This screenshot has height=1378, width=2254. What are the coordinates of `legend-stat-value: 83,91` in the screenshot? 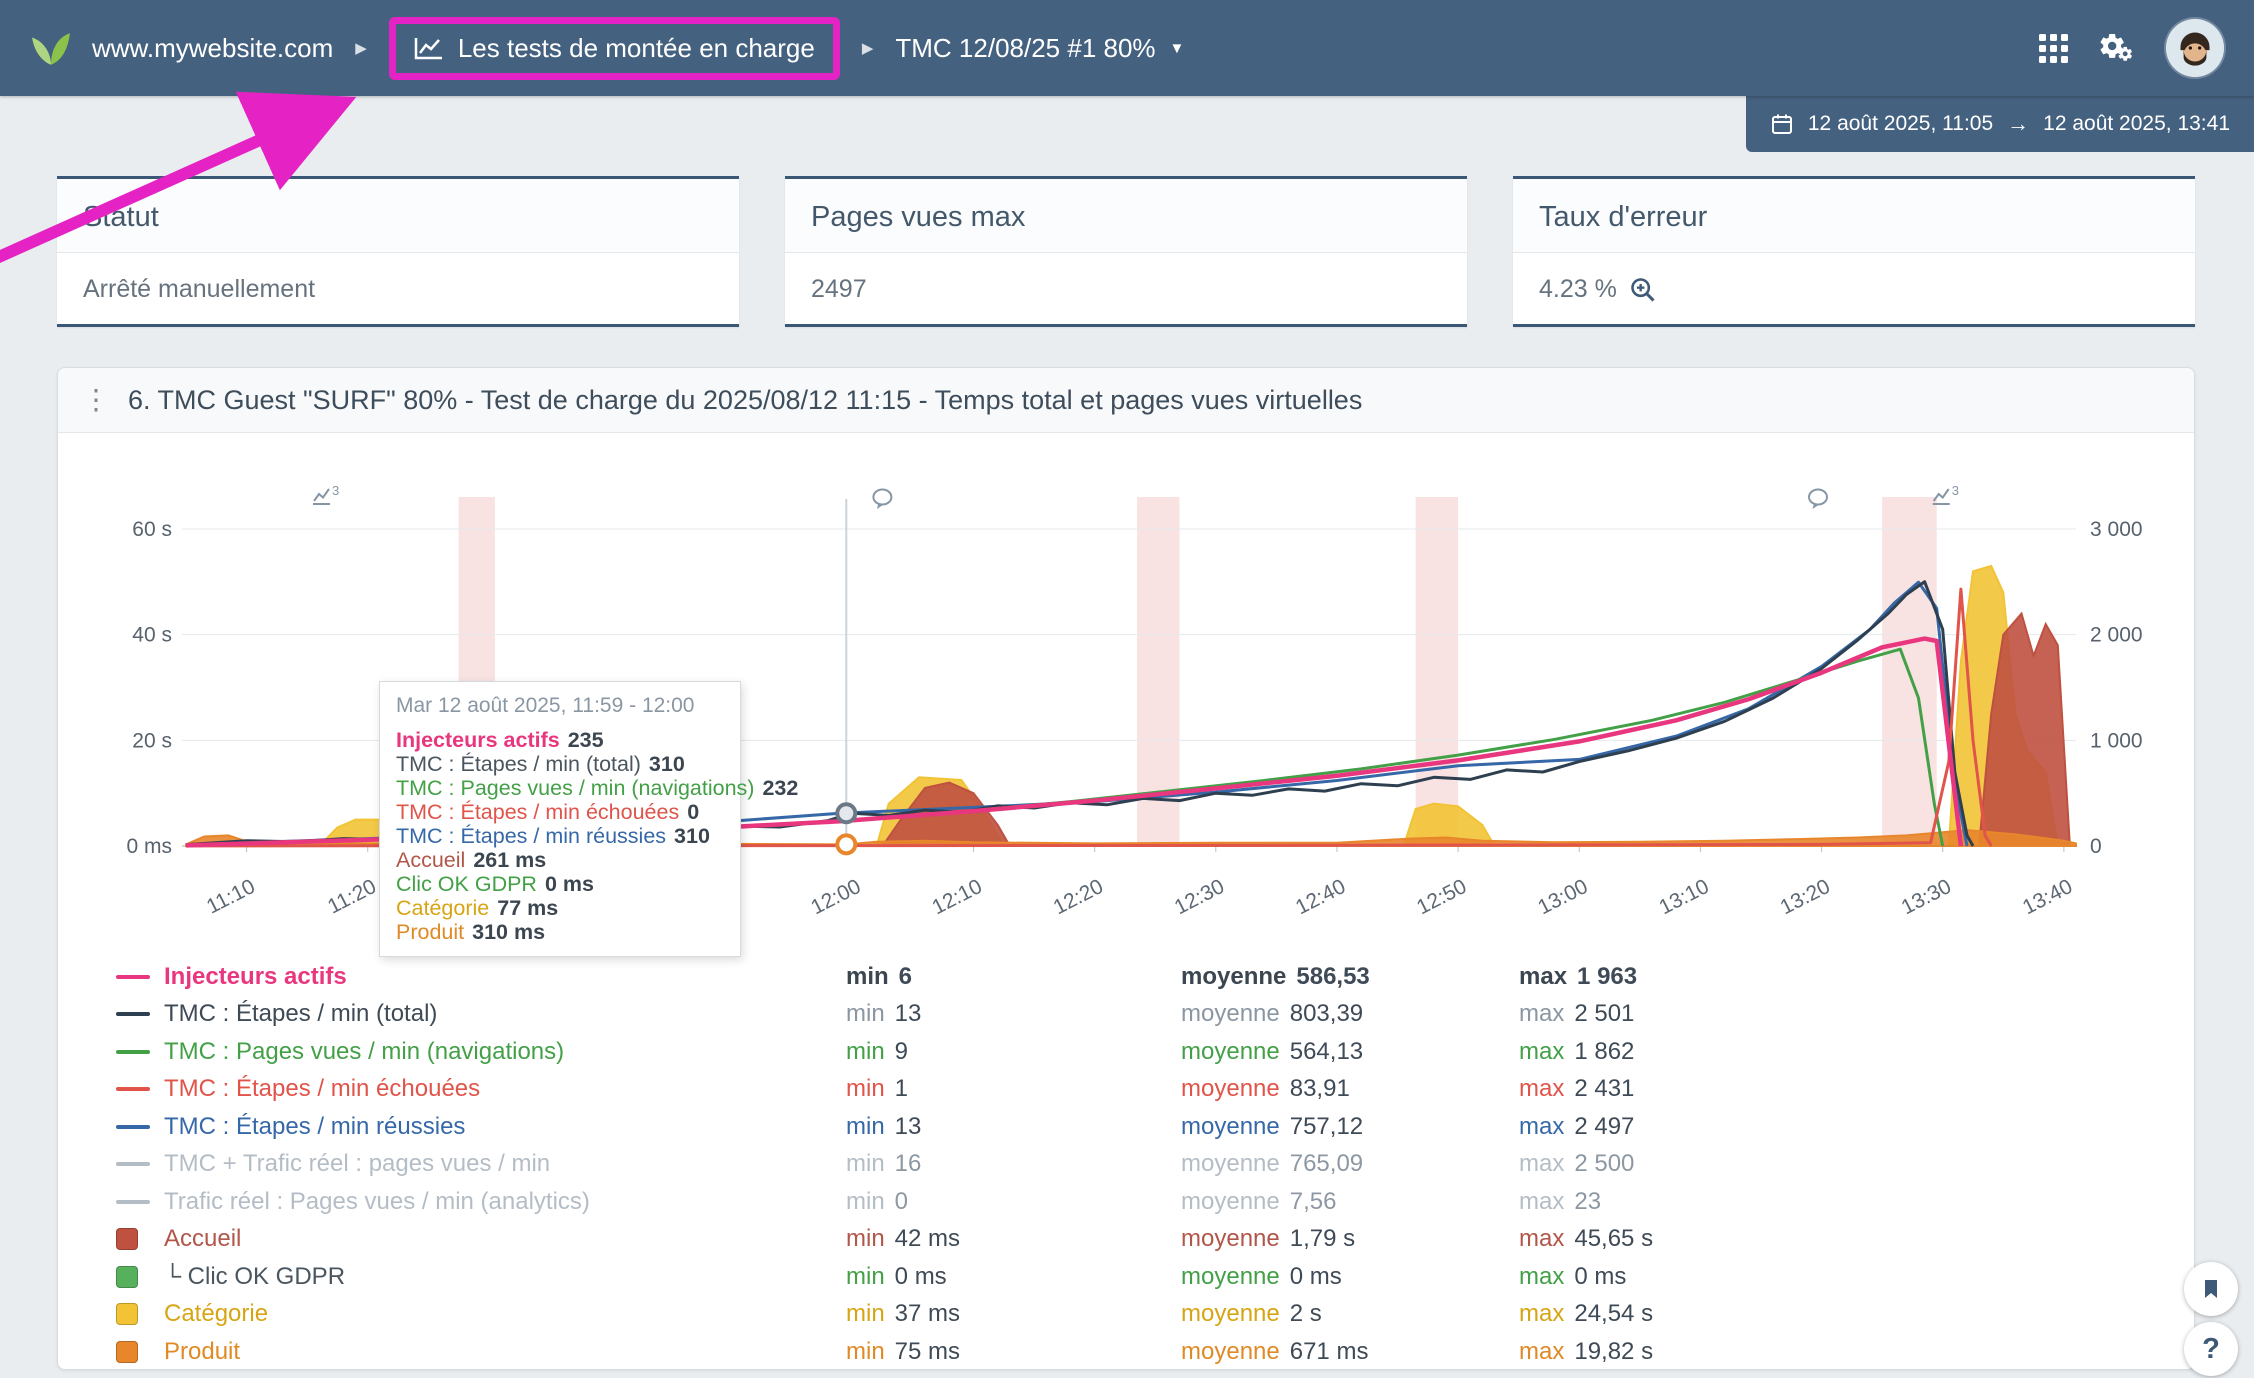 It's located at (1319, 1089).